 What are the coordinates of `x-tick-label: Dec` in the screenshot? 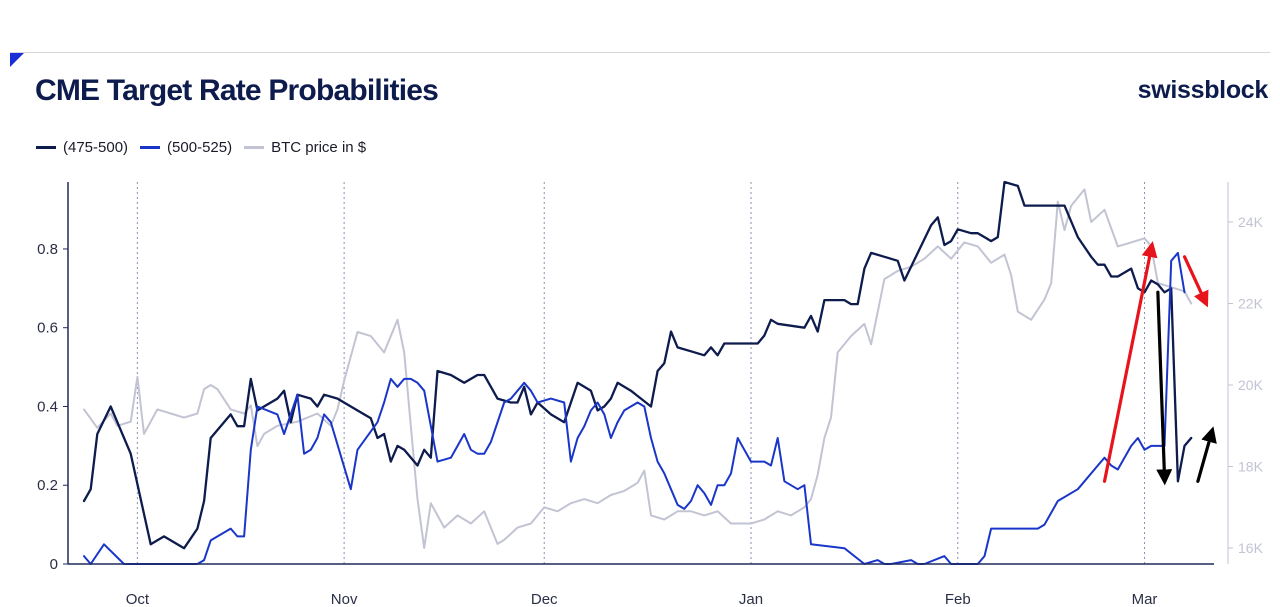 It's located at (544, 599).